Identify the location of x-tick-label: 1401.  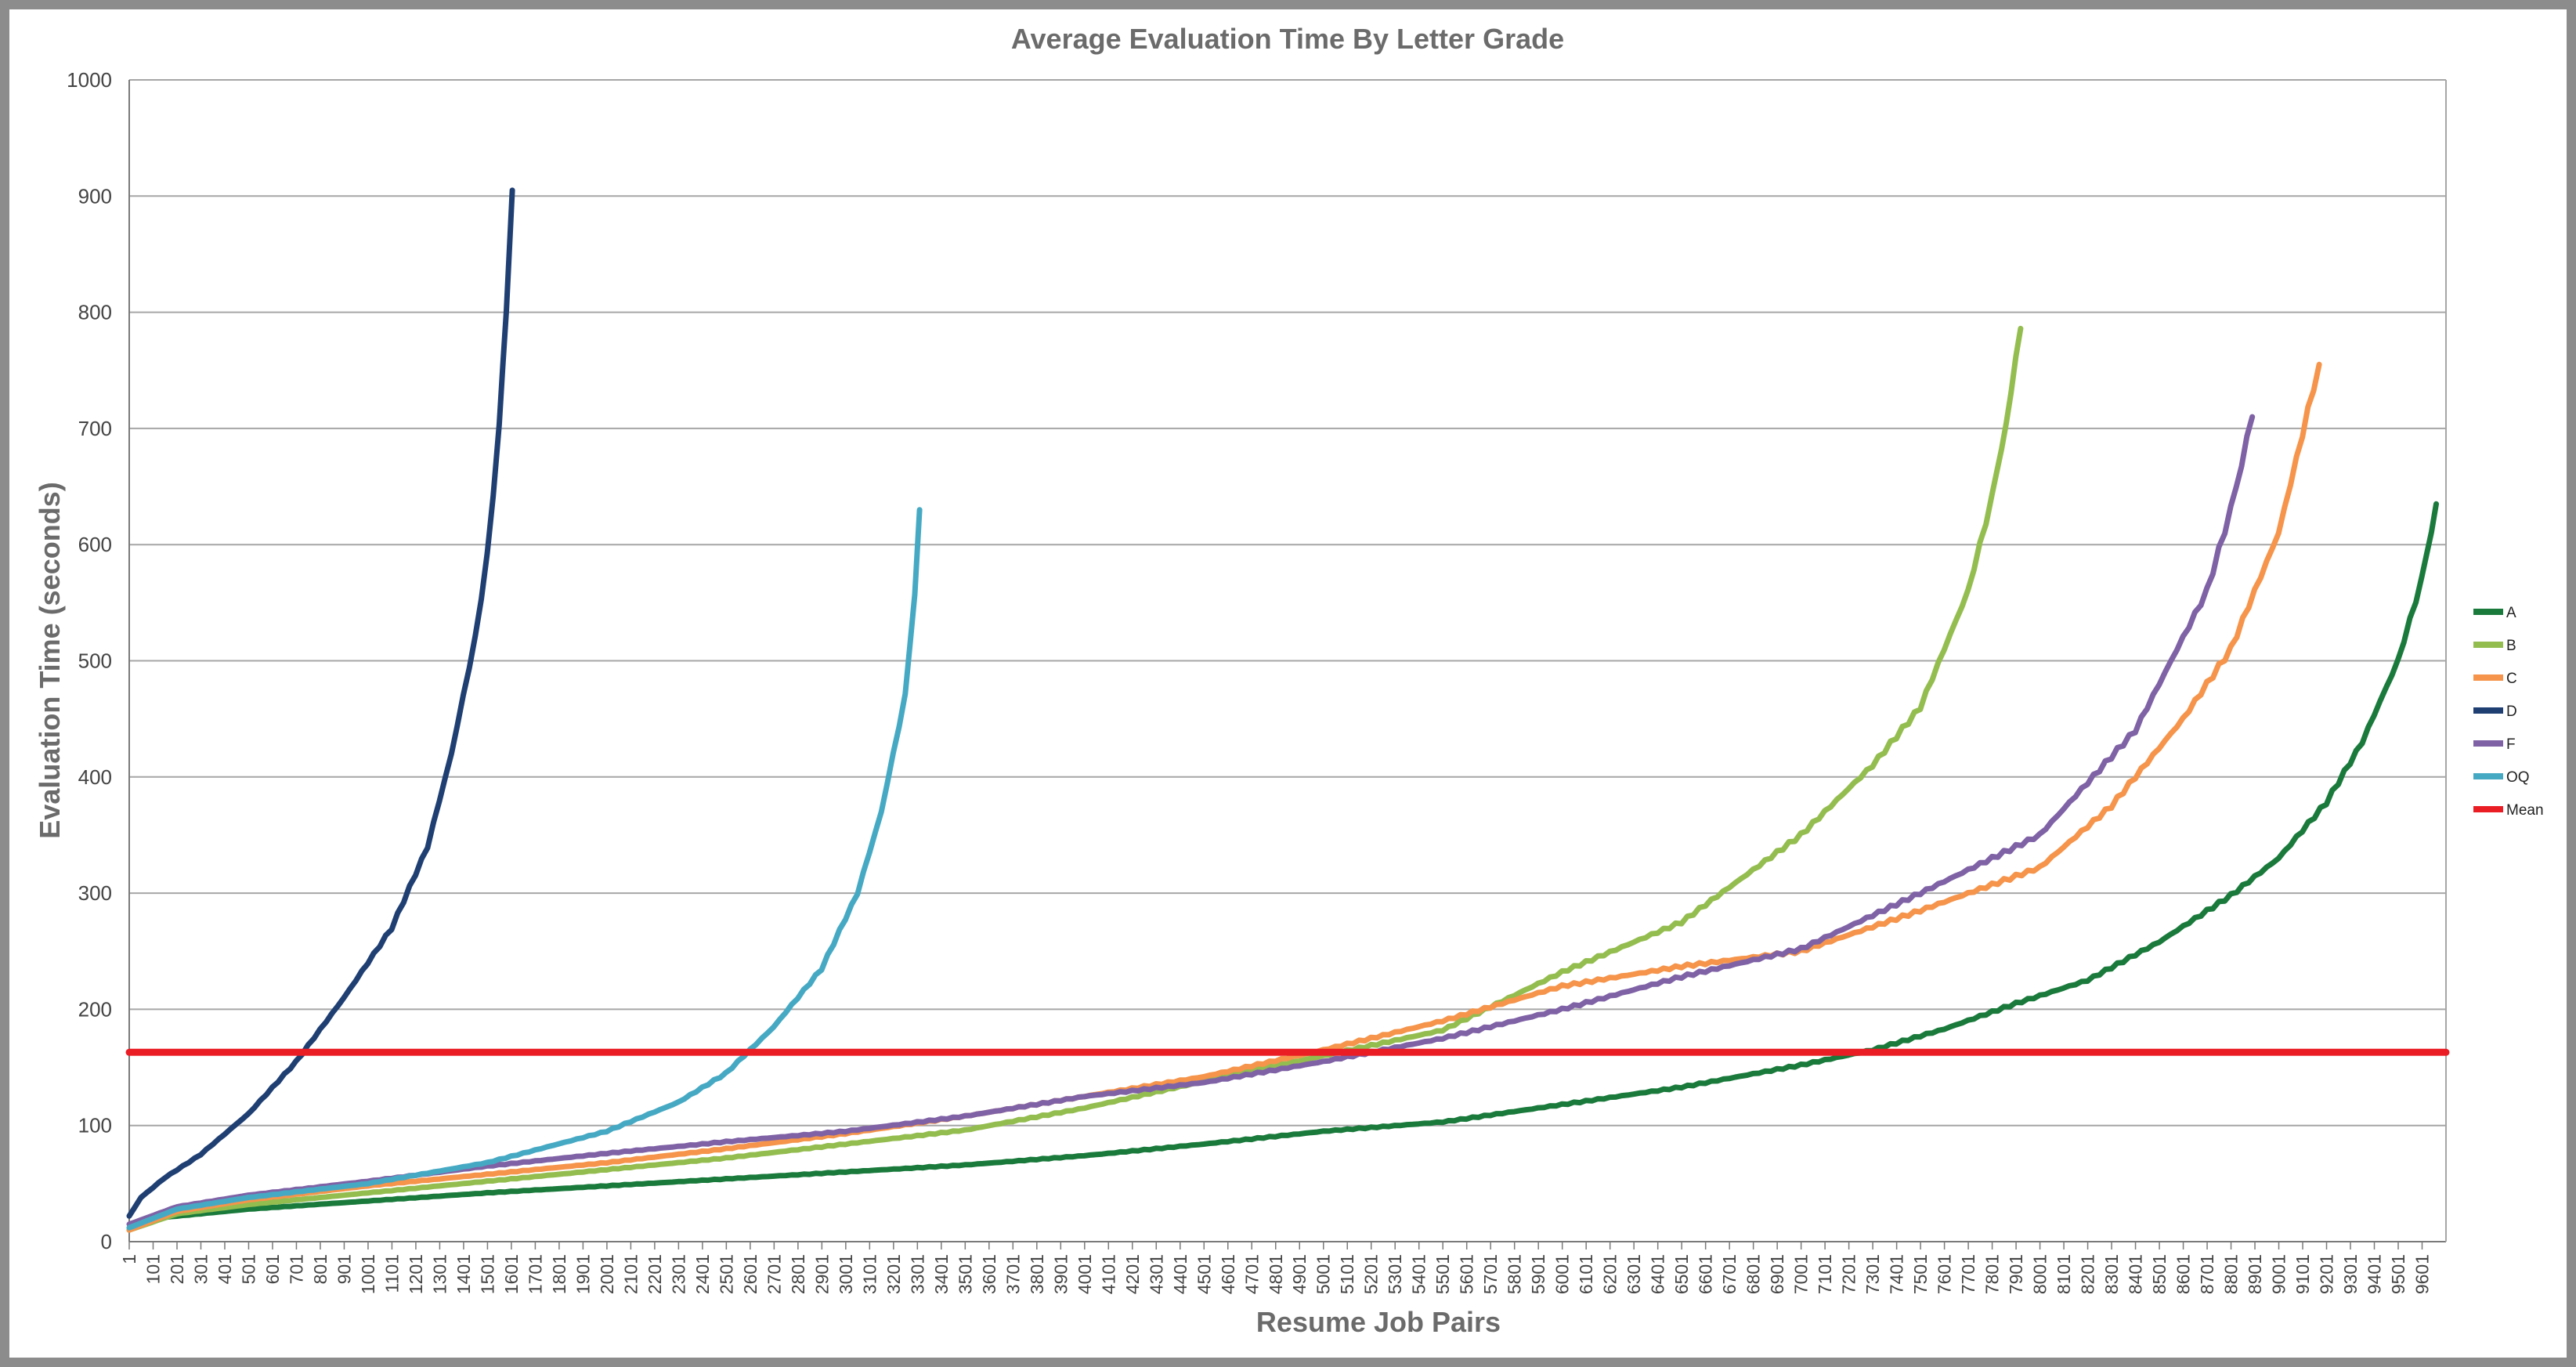
(463, 1274).